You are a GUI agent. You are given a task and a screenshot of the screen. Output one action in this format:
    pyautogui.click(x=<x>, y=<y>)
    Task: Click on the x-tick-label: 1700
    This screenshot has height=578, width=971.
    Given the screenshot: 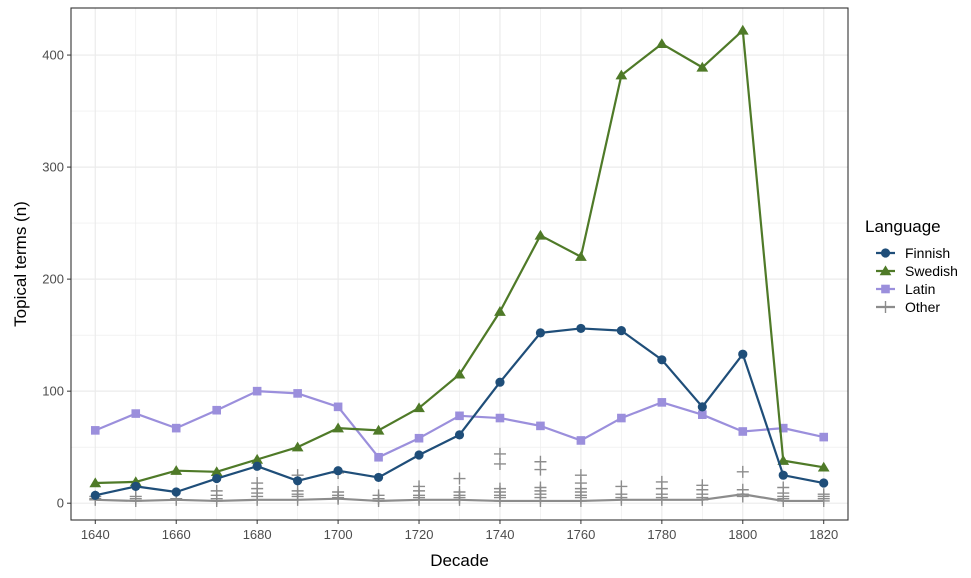 What is the action you would take?
    pyautogui.click(x=338, y=534)
    